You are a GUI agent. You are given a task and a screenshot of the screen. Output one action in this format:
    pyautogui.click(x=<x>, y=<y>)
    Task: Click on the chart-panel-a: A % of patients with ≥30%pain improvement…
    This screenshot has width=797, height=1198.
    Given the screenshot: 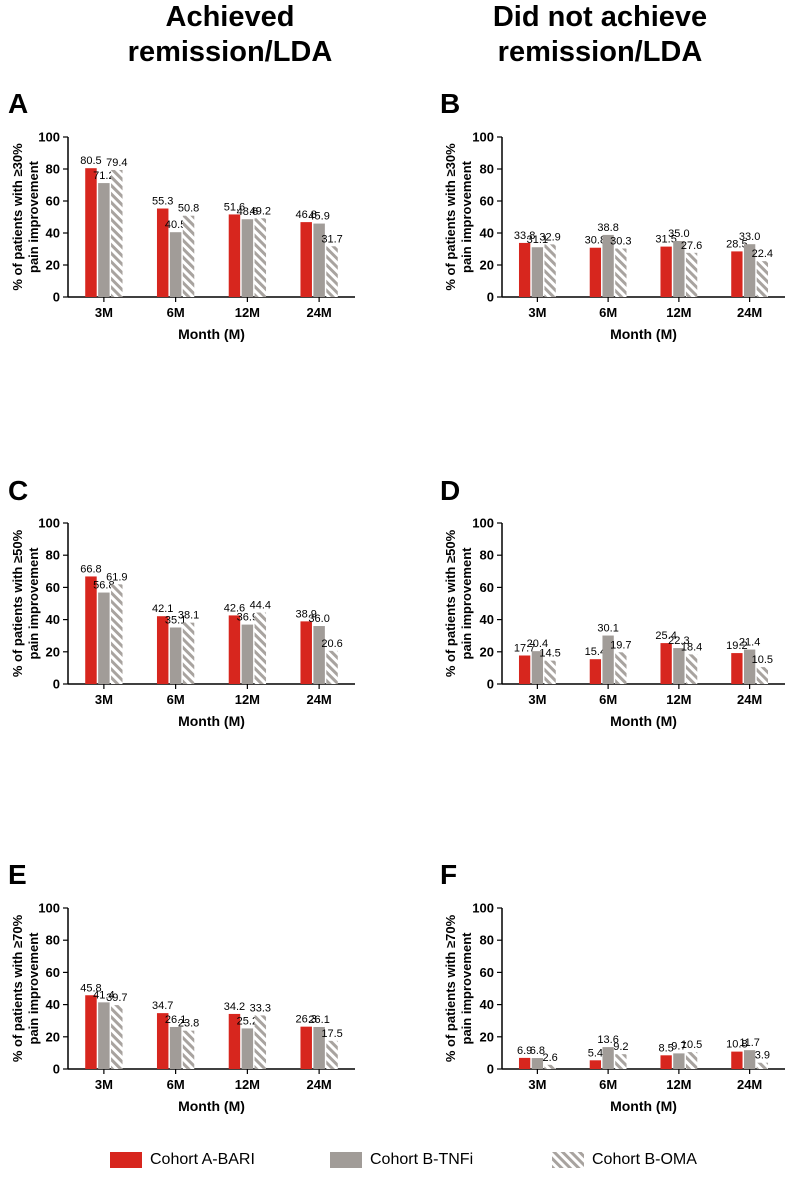 What is the action you would take?
    pyautogui.click(x=181, y=215)
    